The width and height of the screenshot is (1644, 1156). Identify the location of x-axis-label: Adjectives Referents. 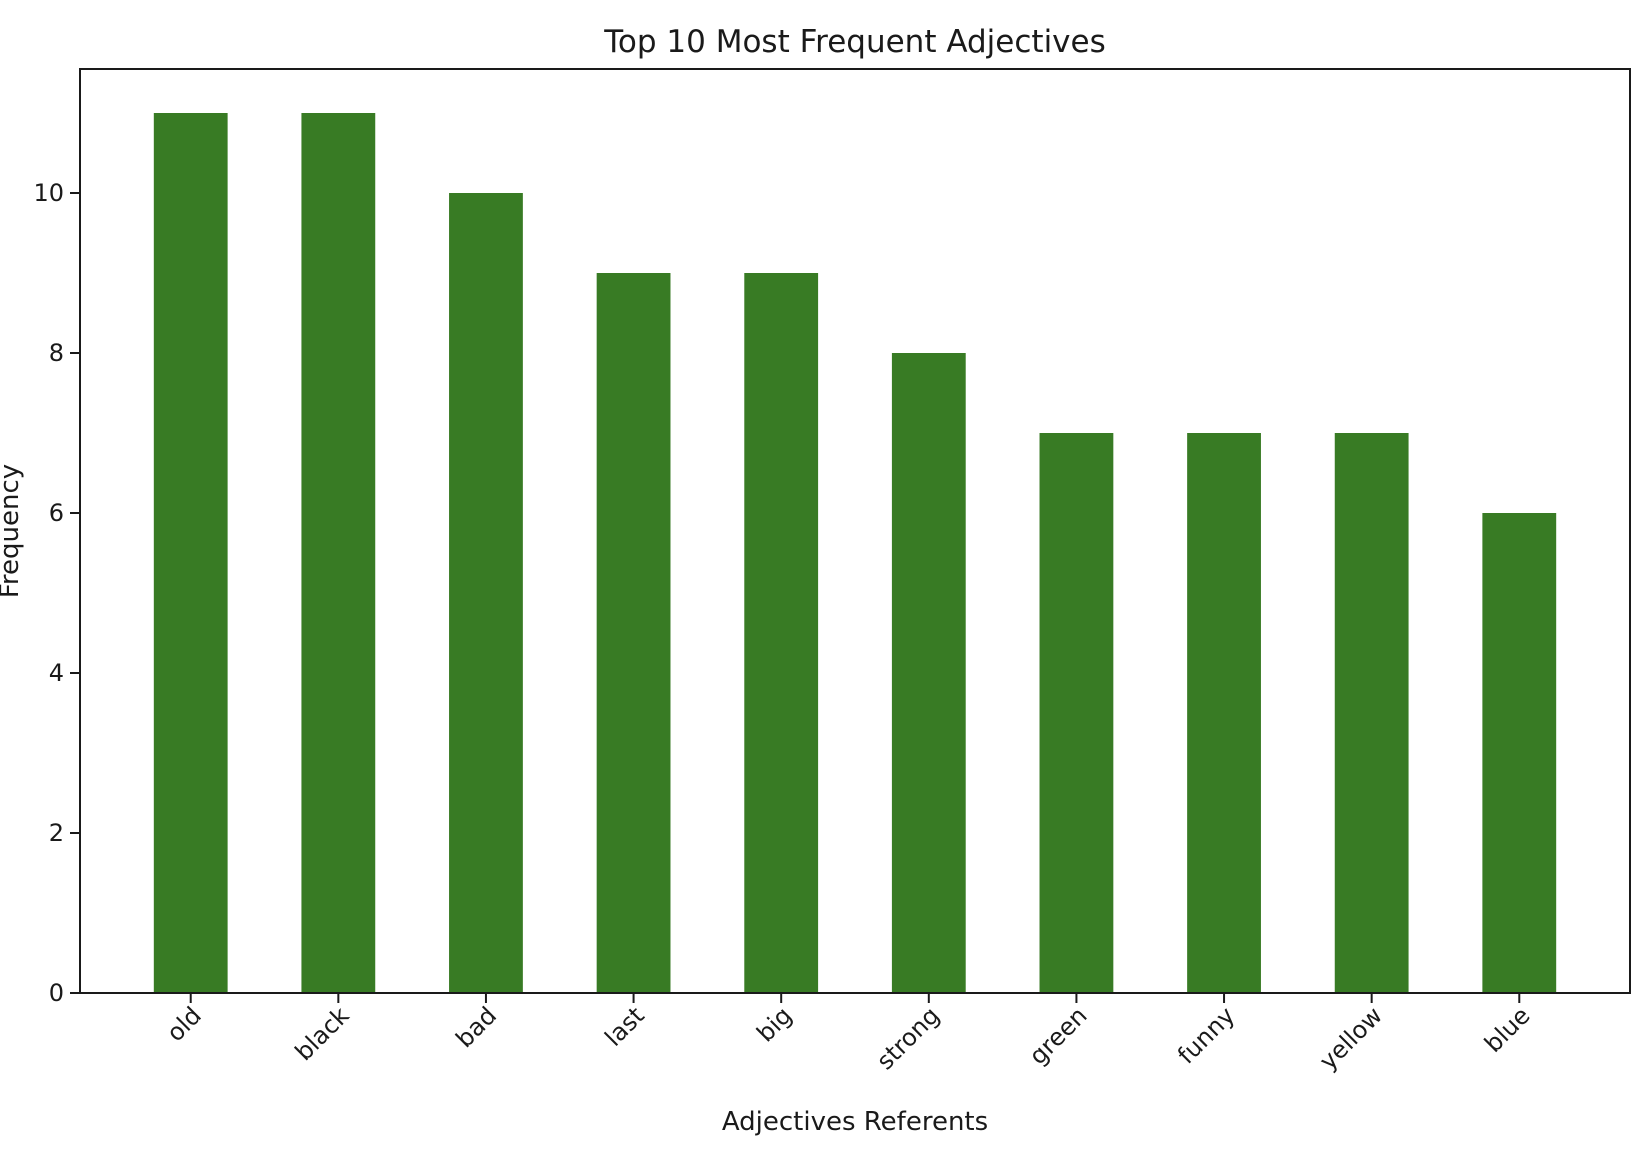
(855, 1122).